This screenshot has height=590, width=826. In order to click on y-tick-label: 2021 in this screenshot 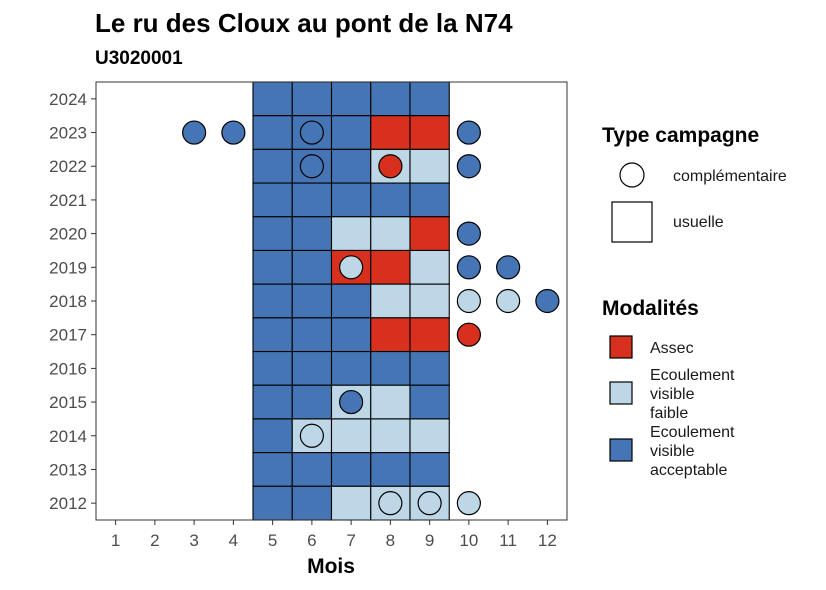, I will do `click(68, 200)`.